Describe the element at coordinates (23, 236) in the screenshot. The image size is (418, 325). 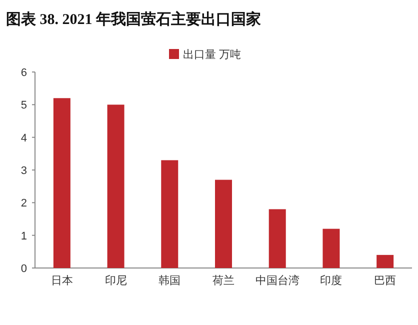
I see `y-tick-label: 1` at that location.